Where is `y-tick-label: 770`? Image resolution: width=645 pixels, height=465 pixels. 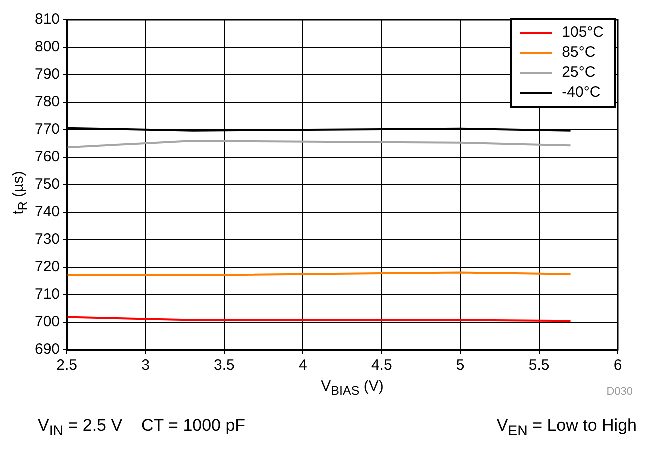 y-tick-label: 770 is located at coordinates (47, 129).